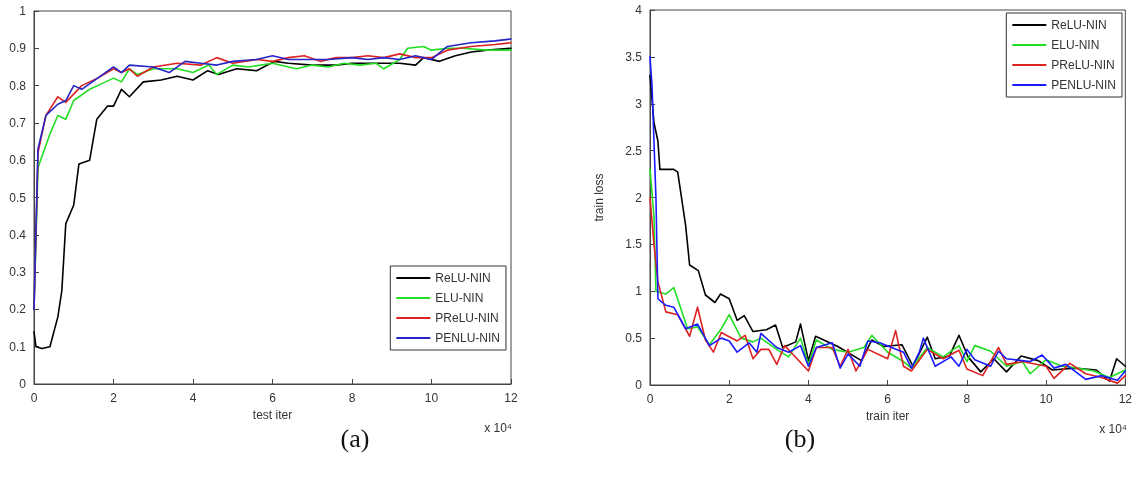  Describe the element at coordinates (639, 10) in the screenshot. I see `y-tick-label: 4` at that location.